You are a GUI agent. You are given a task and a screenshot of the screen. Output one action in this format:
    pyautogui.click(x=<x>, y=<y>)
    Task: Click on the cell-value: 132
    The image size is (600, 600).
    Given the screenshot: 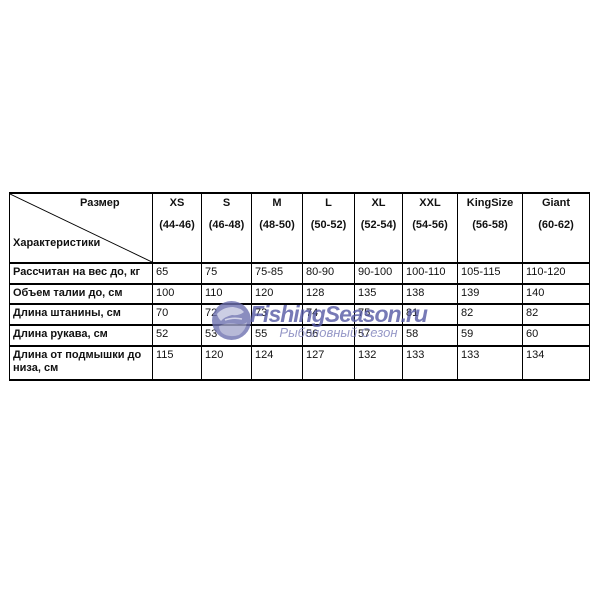 What is the action you would take?
    pyautogui.click(x=378, y=363)
    